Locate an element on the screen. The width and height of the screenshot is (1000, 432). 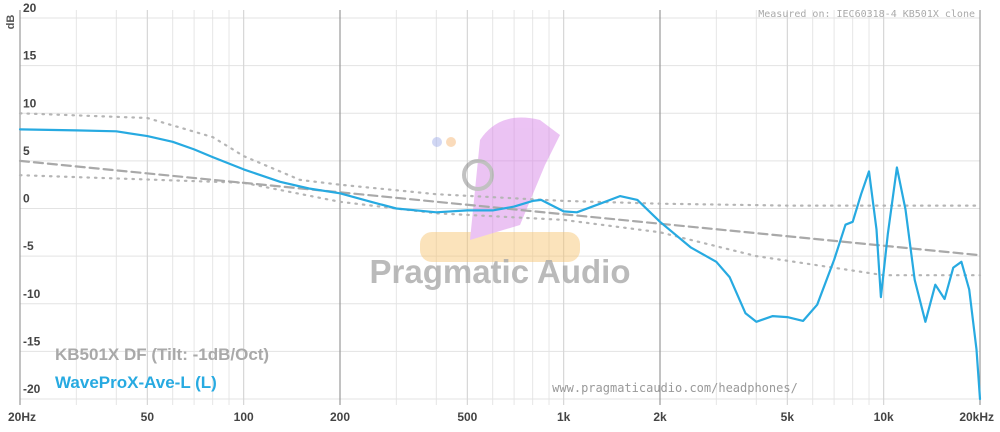
x-tick-label: 50 is located at coordinates (148, 417).